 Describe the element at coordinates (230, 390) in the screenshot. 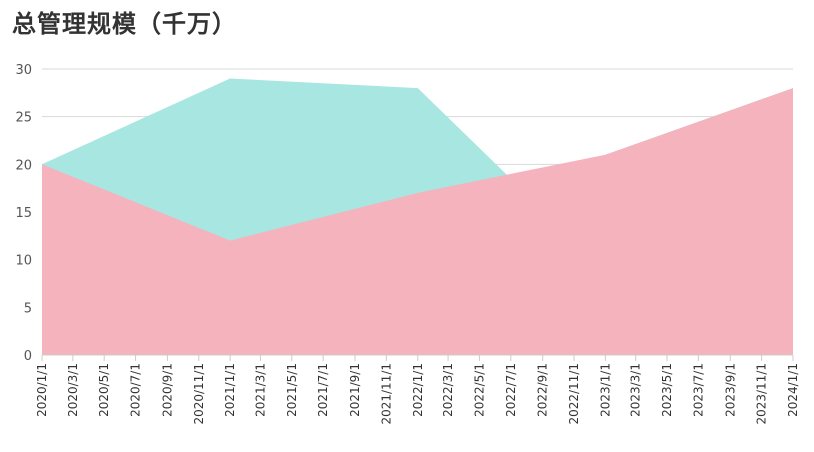

I see `x-tick-label-6: 2021/1/1` at that location.